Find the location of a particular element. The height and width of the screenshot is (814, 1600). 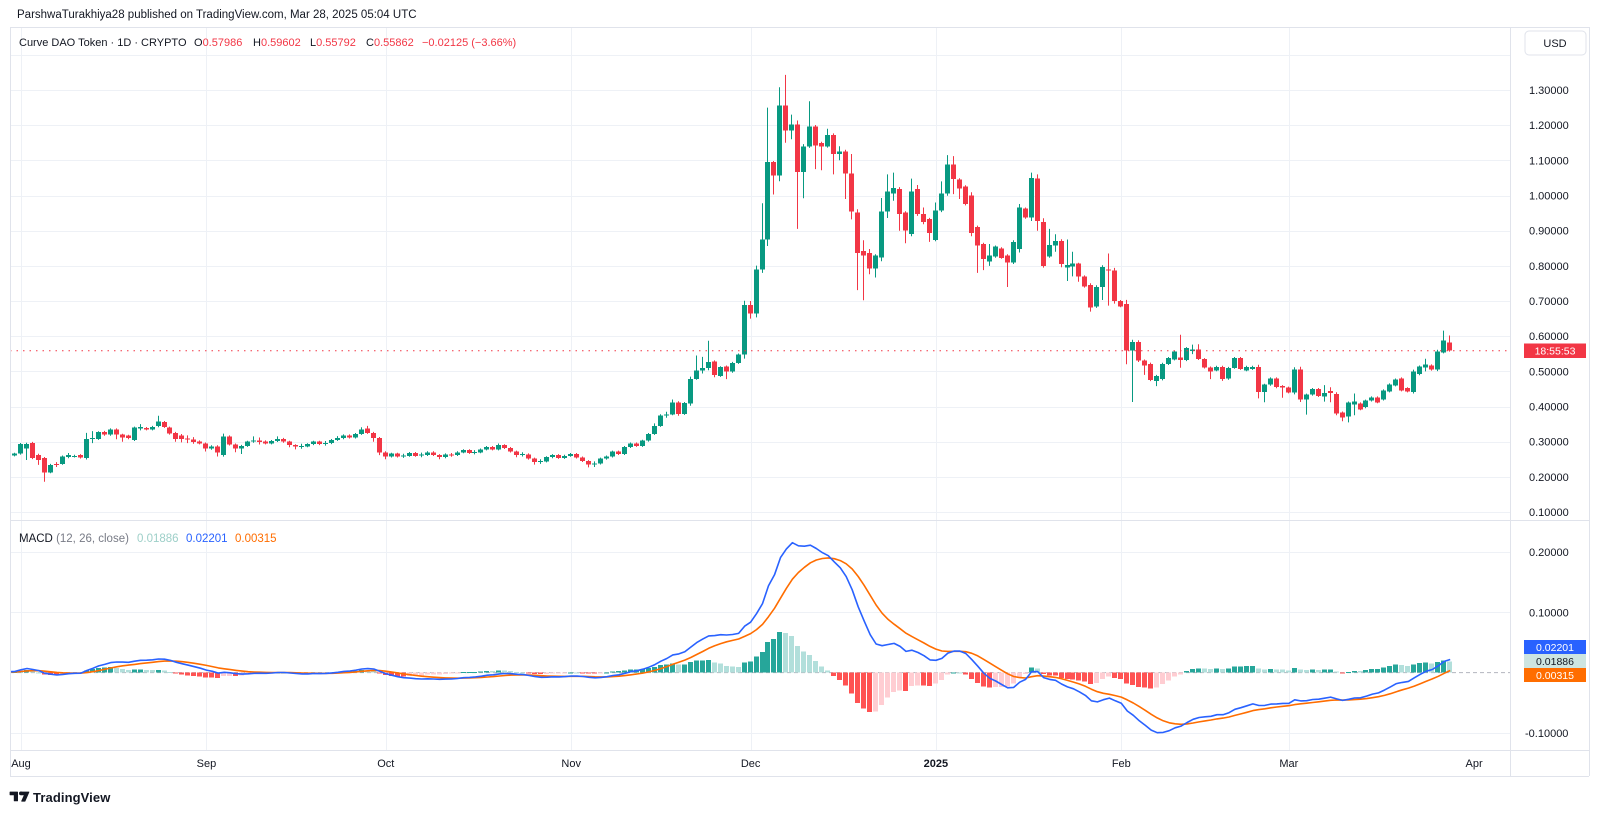

svg-text: 0.70000 is located at coordinates (1549, 302).